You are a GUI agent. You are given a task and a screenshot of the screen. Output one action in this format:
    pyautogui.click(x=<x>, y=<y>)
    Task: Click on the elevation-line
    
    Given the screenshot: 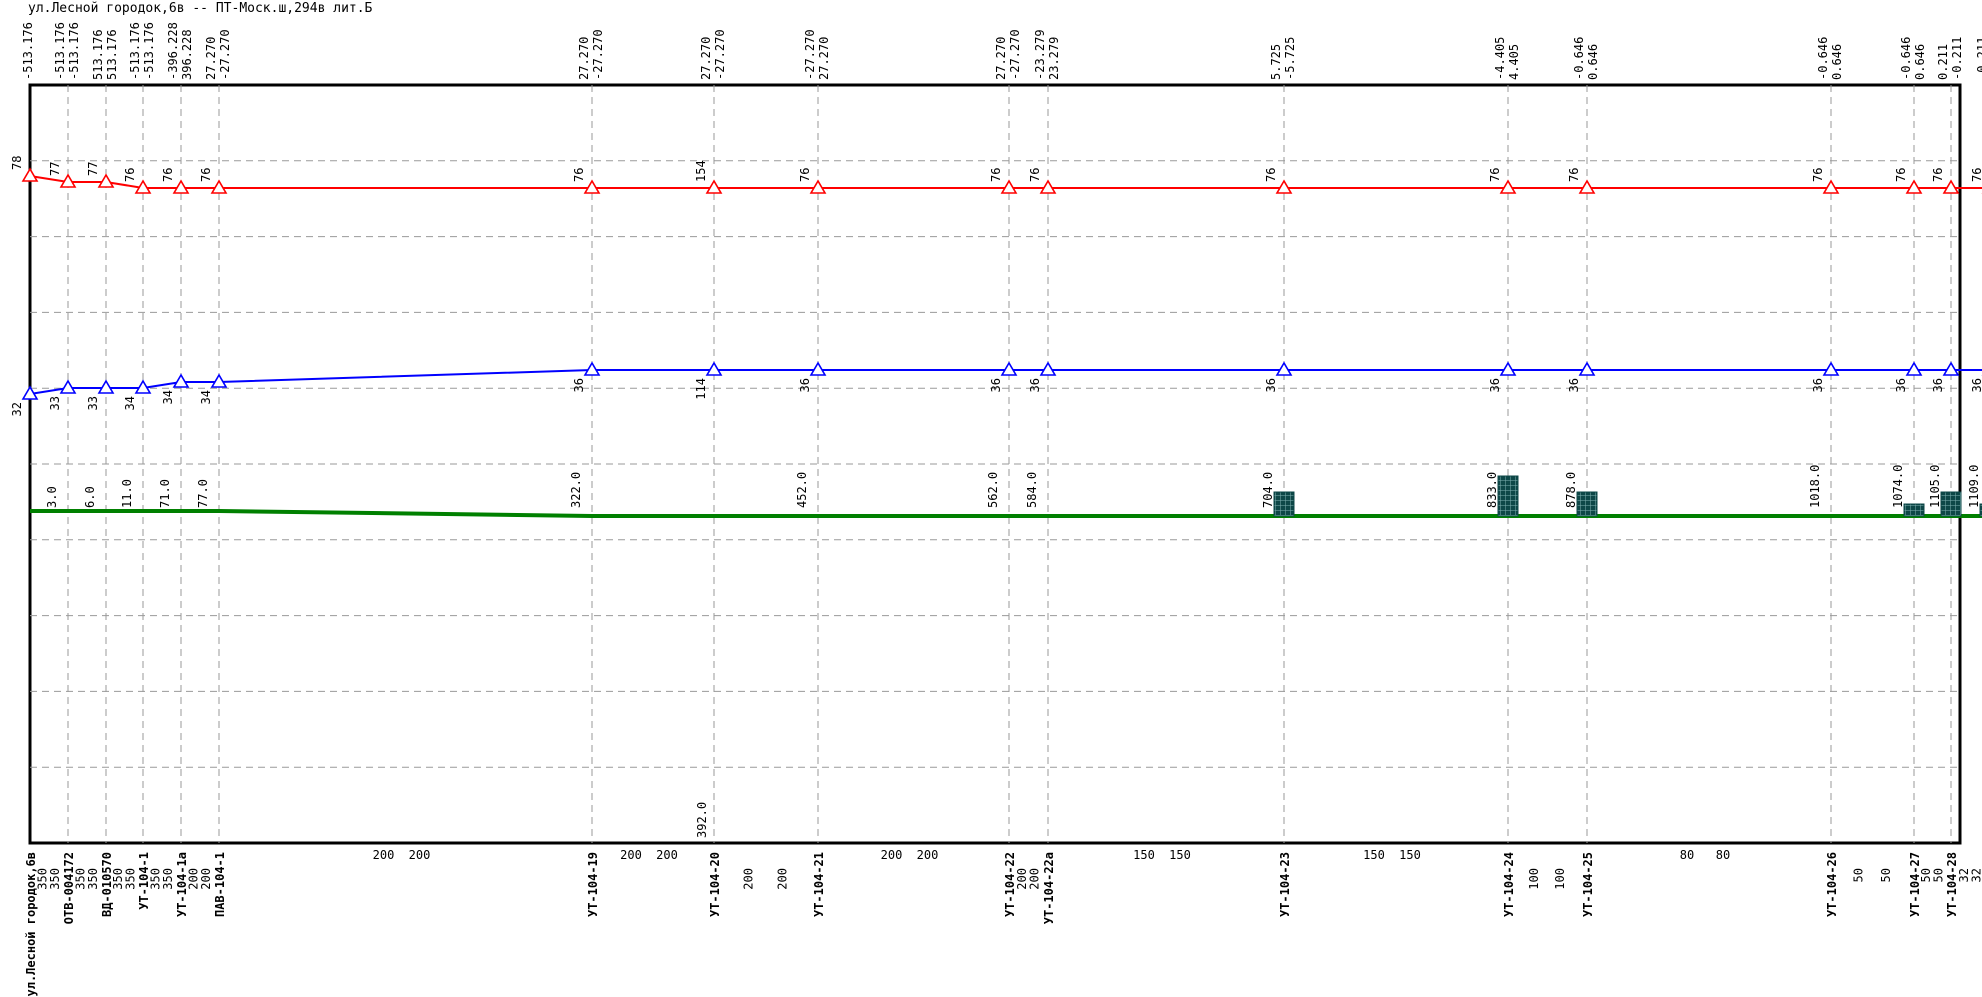 What is the action you would take?
    pyautogui.click(x=1006, y=513)
    